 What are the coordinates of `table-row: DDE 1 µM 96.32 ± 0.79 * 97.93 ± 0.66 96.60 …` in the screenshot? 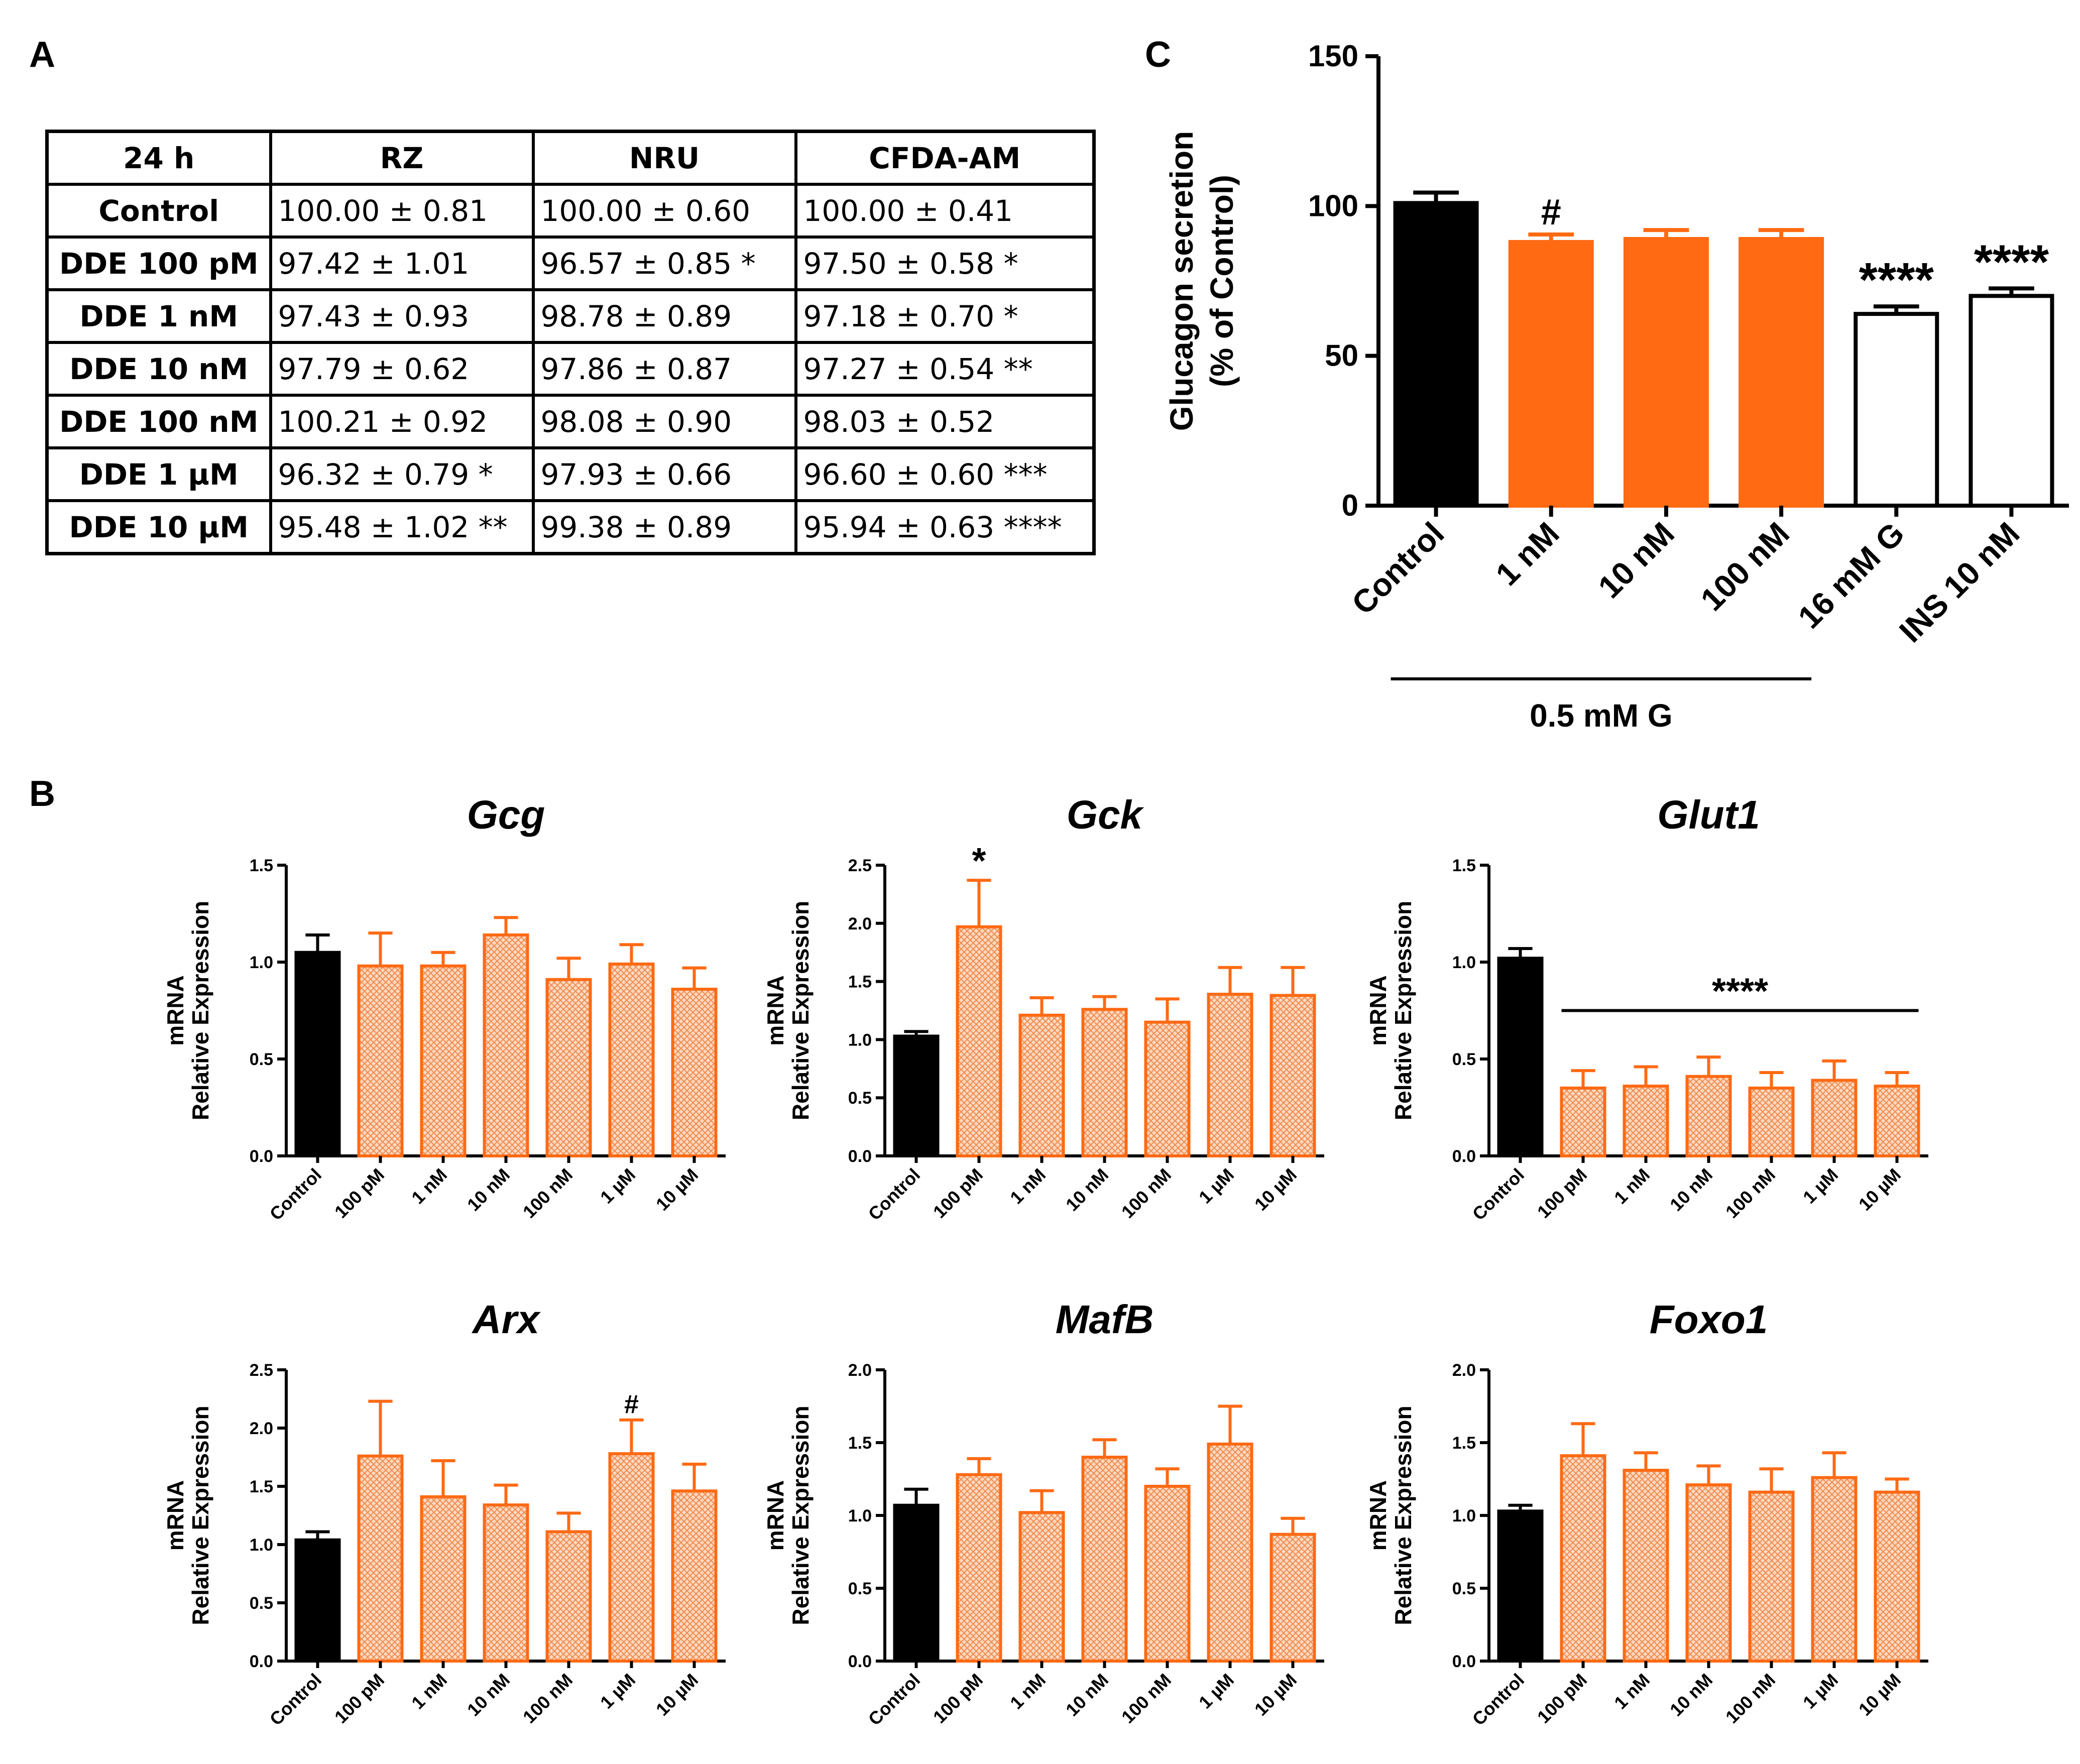 It's located at (570, 474).